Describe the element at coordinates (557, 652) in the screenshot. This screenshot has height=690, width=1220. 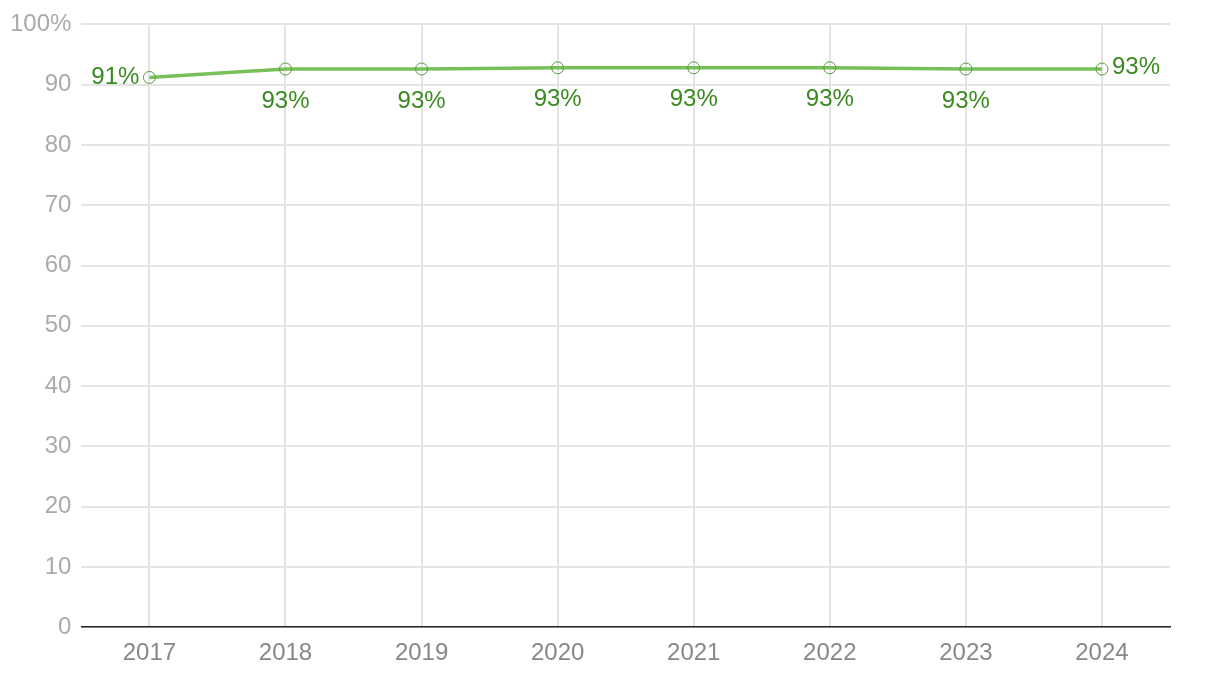
I see `x-tick-label: 2020` at that location.